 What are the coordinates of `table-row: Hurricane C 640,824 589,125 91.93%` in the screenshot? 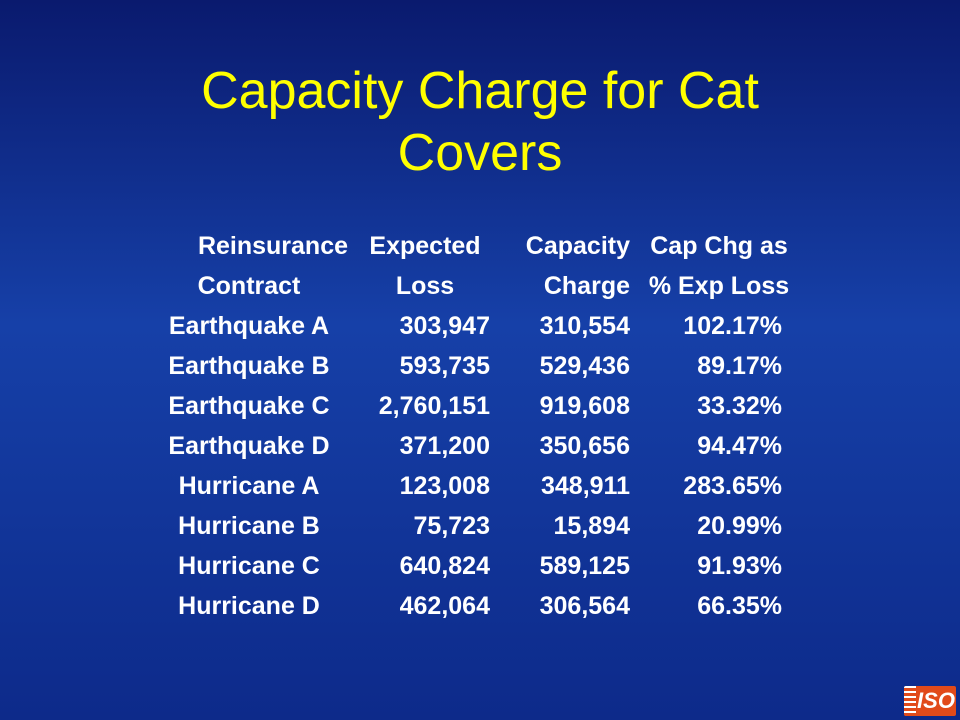 It's located at (480, 566).